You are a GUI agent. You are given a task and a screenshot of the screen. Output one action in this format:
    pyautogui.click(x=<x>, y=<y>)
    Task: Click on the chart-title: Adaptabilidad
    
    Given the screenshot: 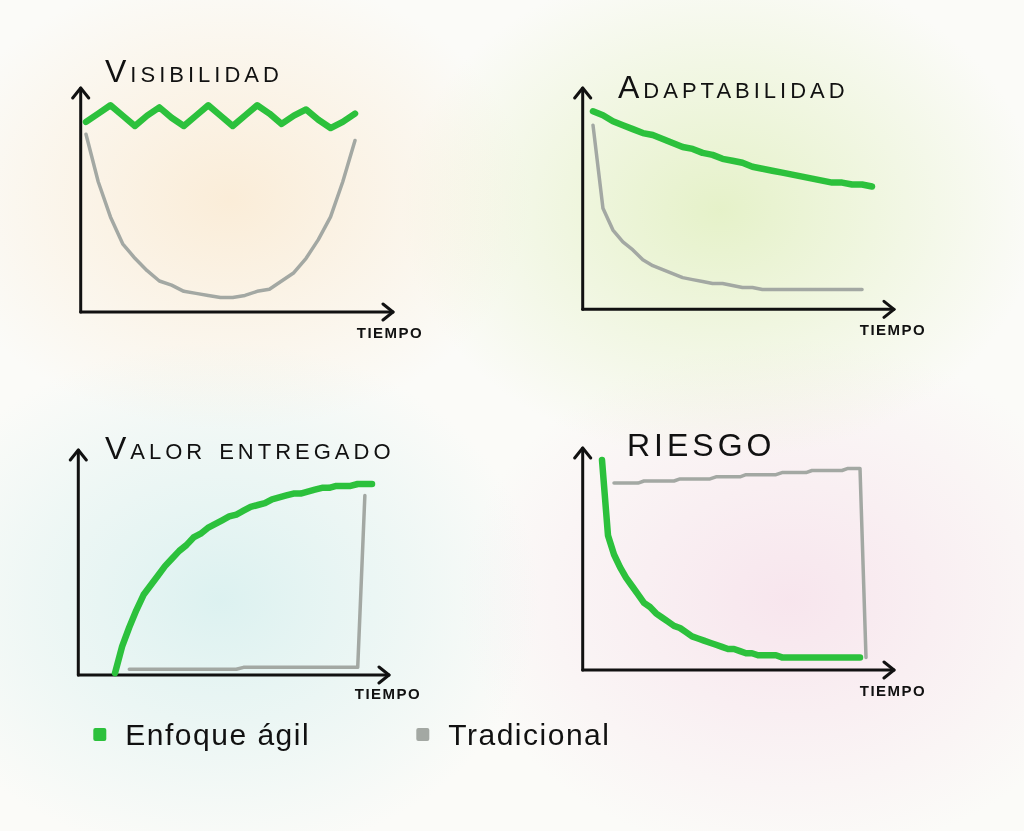 What is the action you would take?
    pyautogui.click(x=733, y=87)
    